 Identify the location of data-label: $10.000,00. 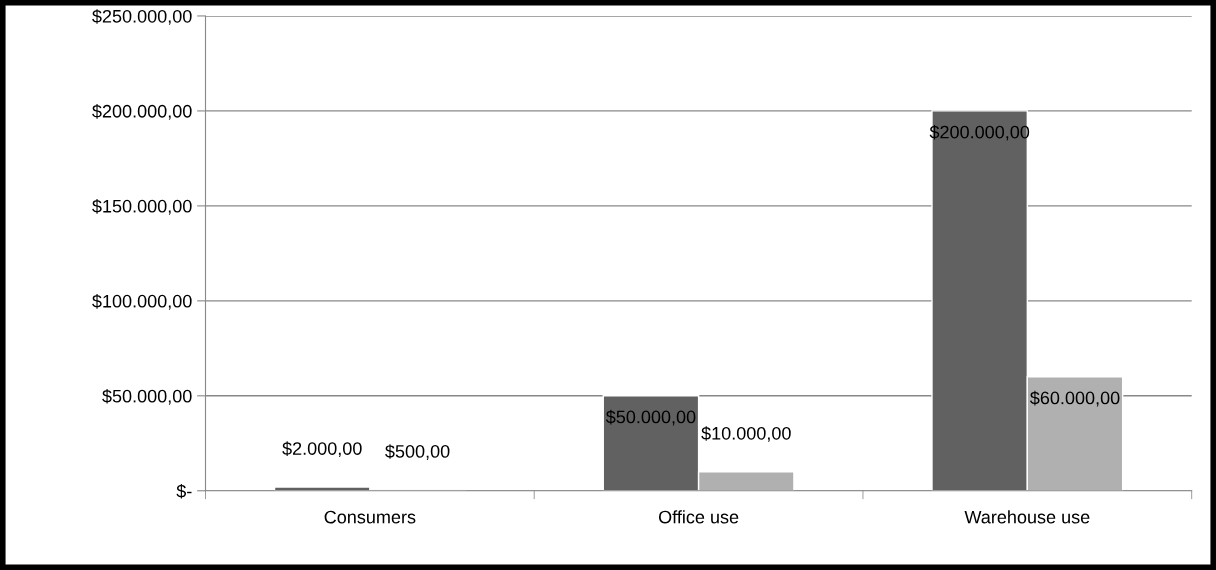
(746, 434).